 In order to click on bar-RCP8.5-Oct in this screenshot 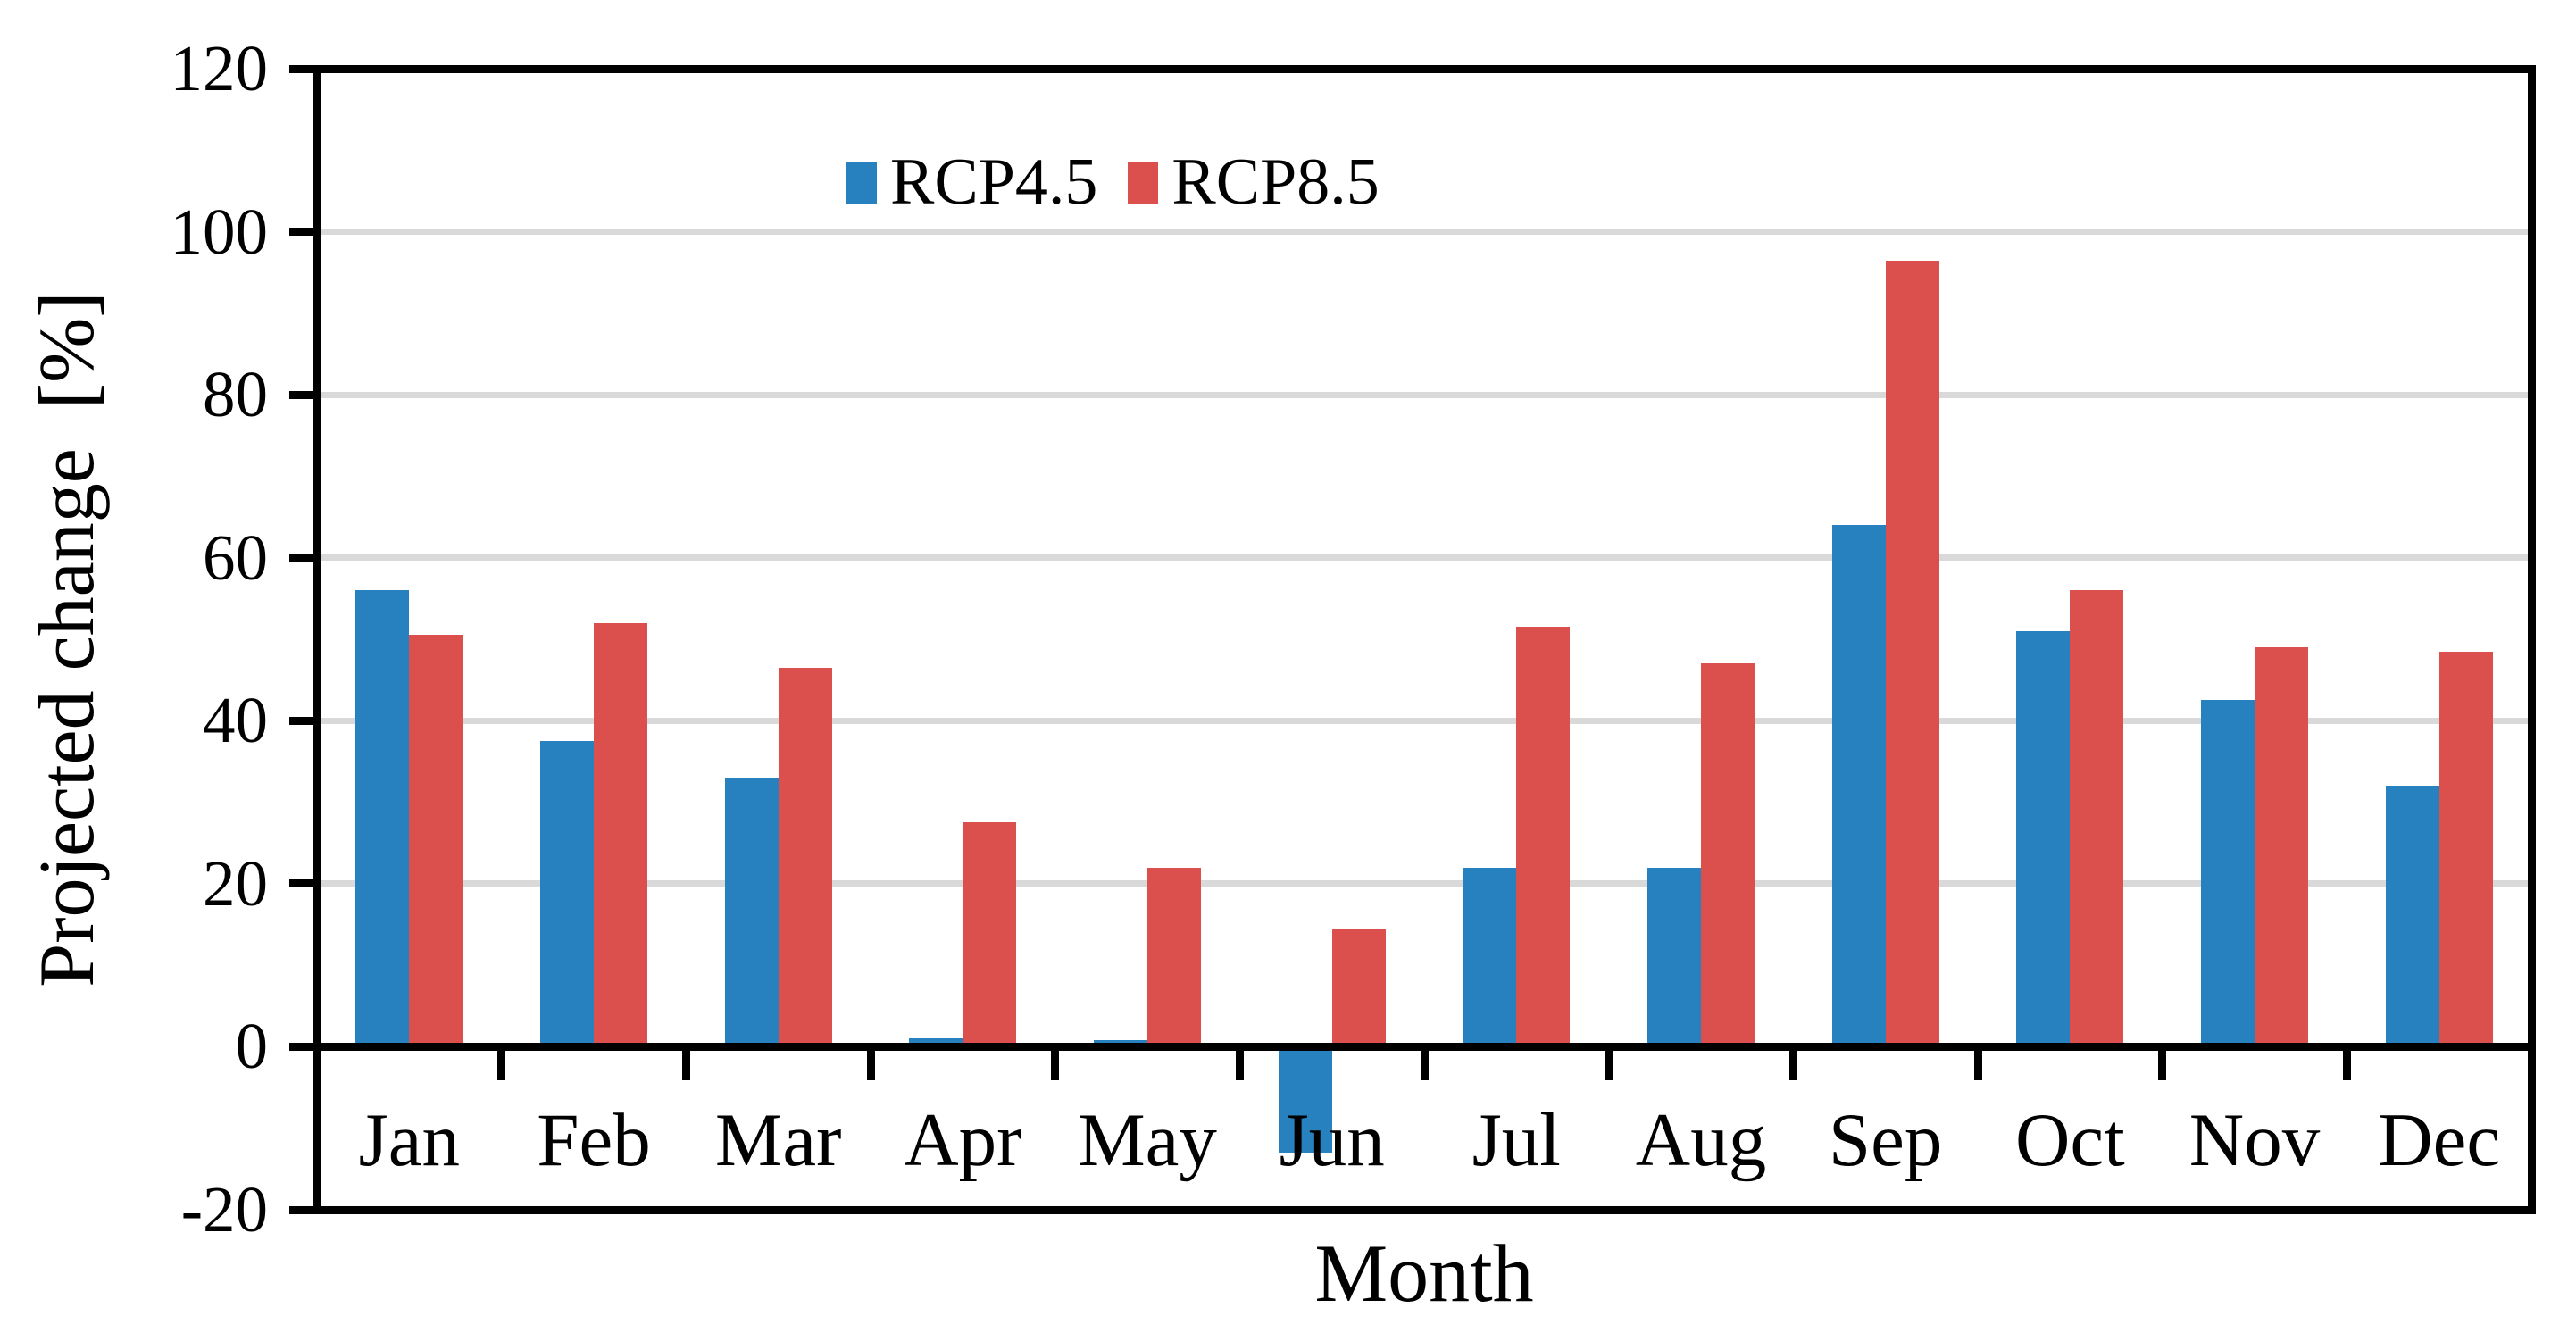, I will do `click(2097, 818)`.